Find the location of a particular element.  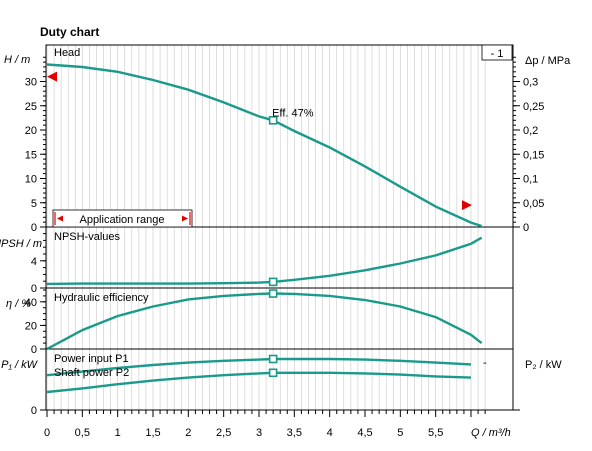

head-right-tick-label: 0,05 is located at coordinates (533, 204).